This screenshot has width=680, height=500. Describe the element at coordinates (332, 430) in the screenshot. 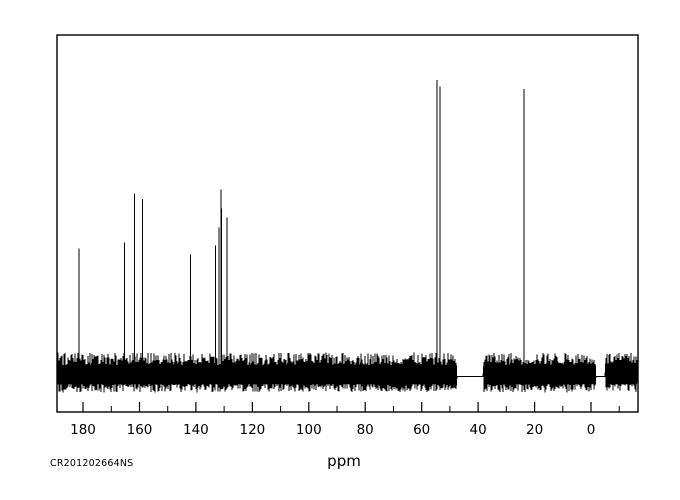

I see `x-axis-tick-labels: 180 160 140 120 100 80 60 40 20 0` at that location.